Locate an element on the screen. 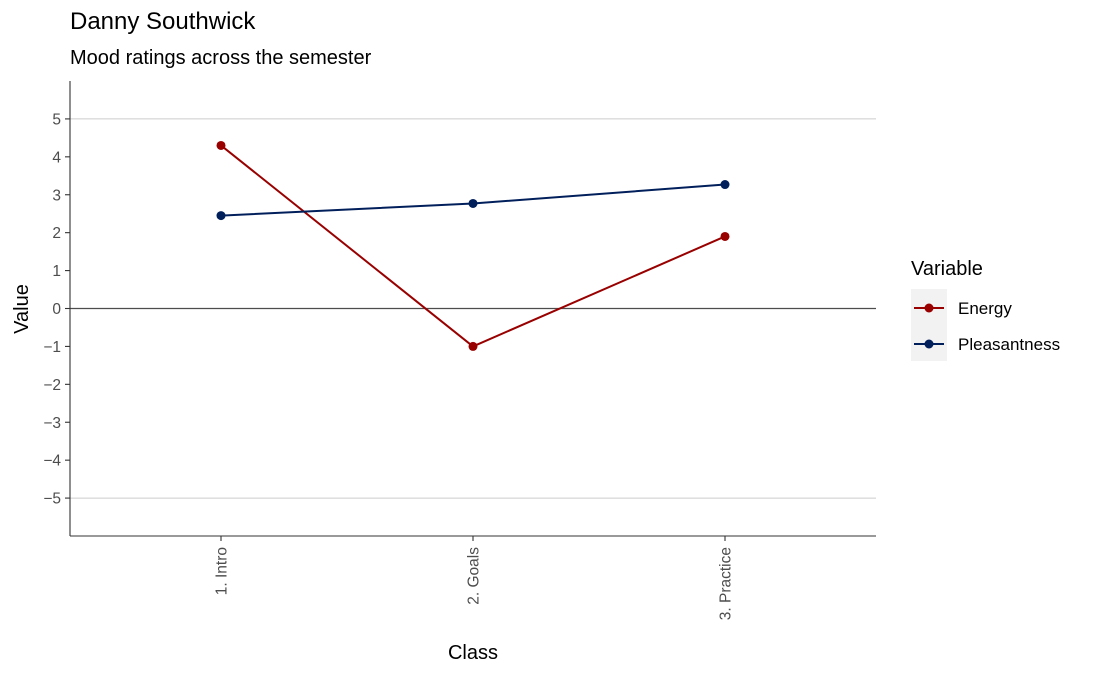 The width and height of the screenshot is (1094, 675). legend-item-energy: Energy is located at coordinates (963, 308).